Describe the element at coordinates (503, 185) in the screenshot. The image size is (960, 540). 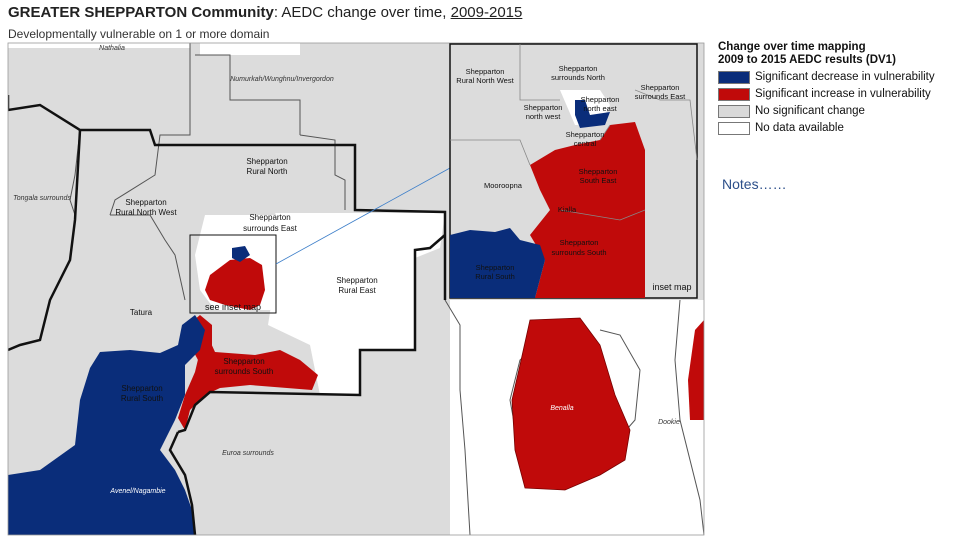
I see `inset-label-mooroopna: Mooroopna` at that location.